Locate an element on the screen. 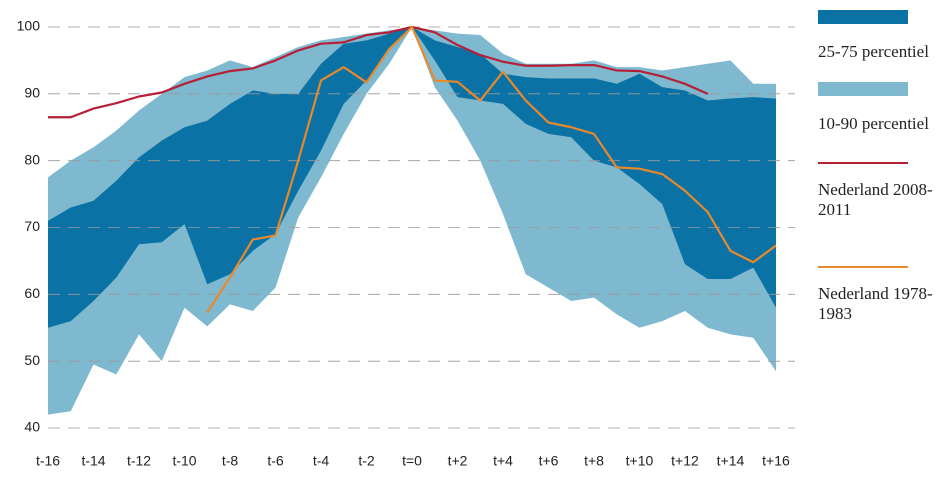  x-tick-label: t-4 is located at coordinates (321, 461).